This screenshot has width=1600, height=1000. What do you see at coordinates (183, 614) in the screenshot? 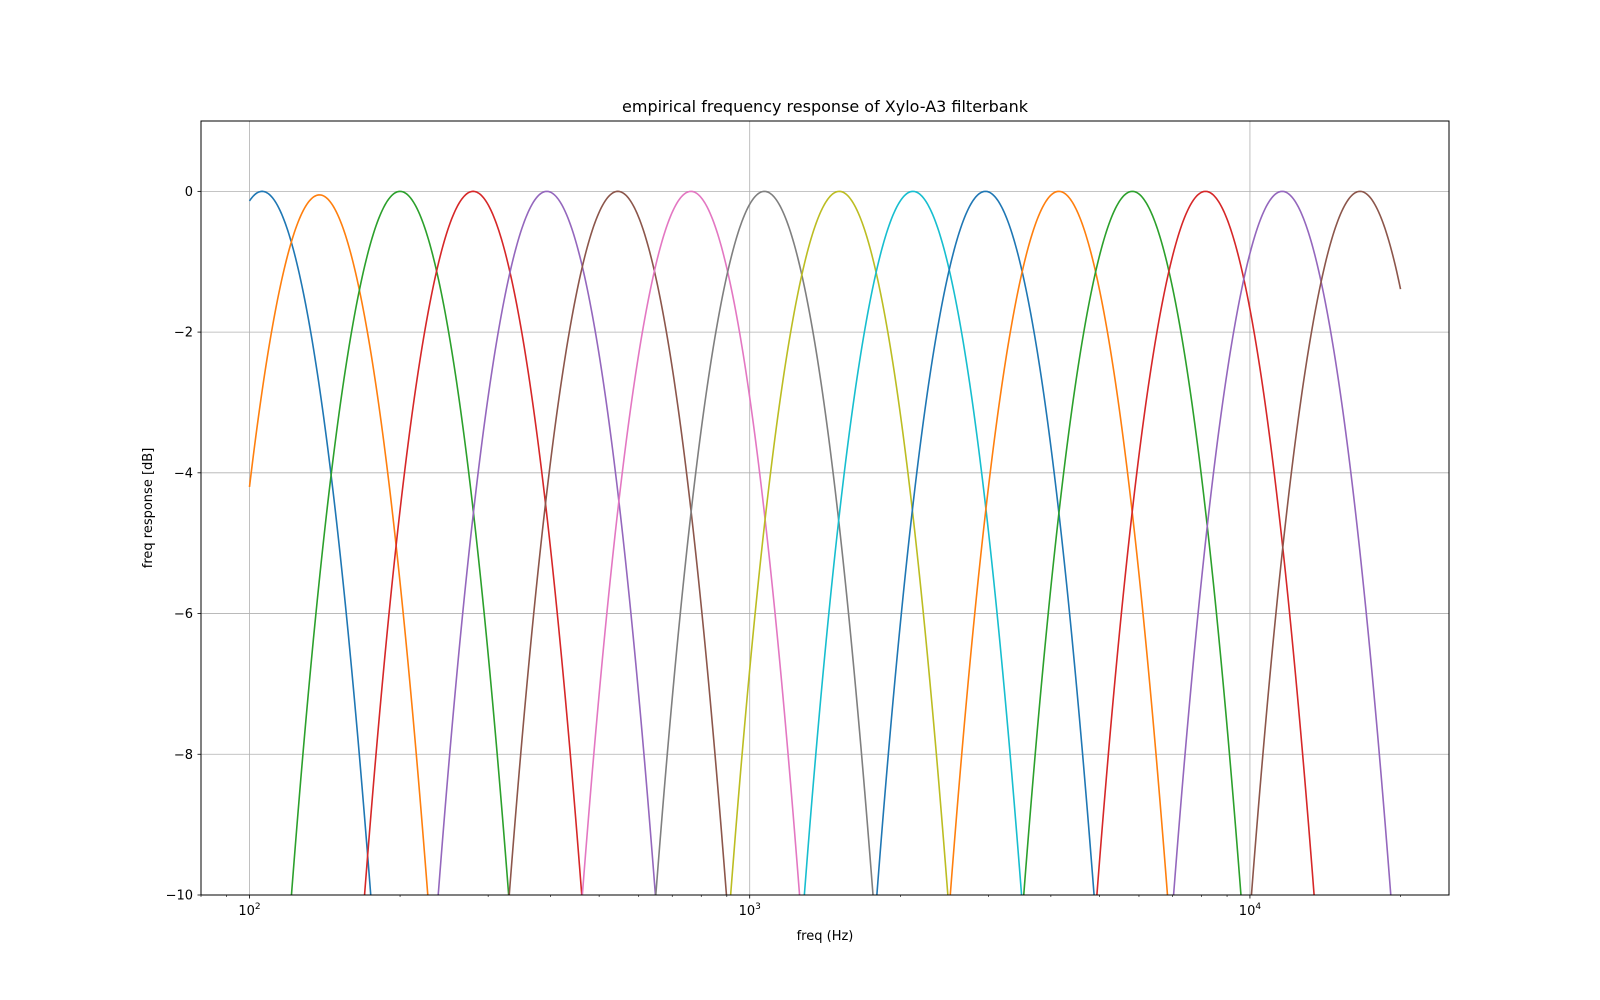
I see `y-tick-label: −6` at bounding box center [183, 614].